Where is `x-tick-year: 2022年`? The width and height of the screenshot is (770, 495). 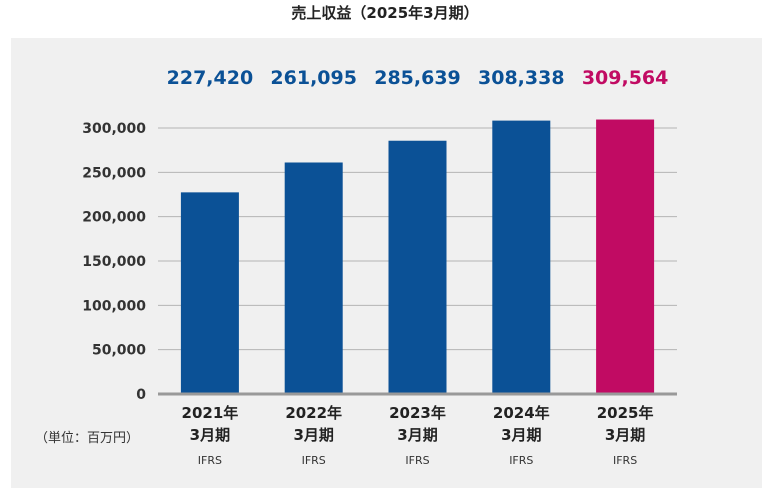 x-tick-year: 2022年 is located at coordinates (313, 413).